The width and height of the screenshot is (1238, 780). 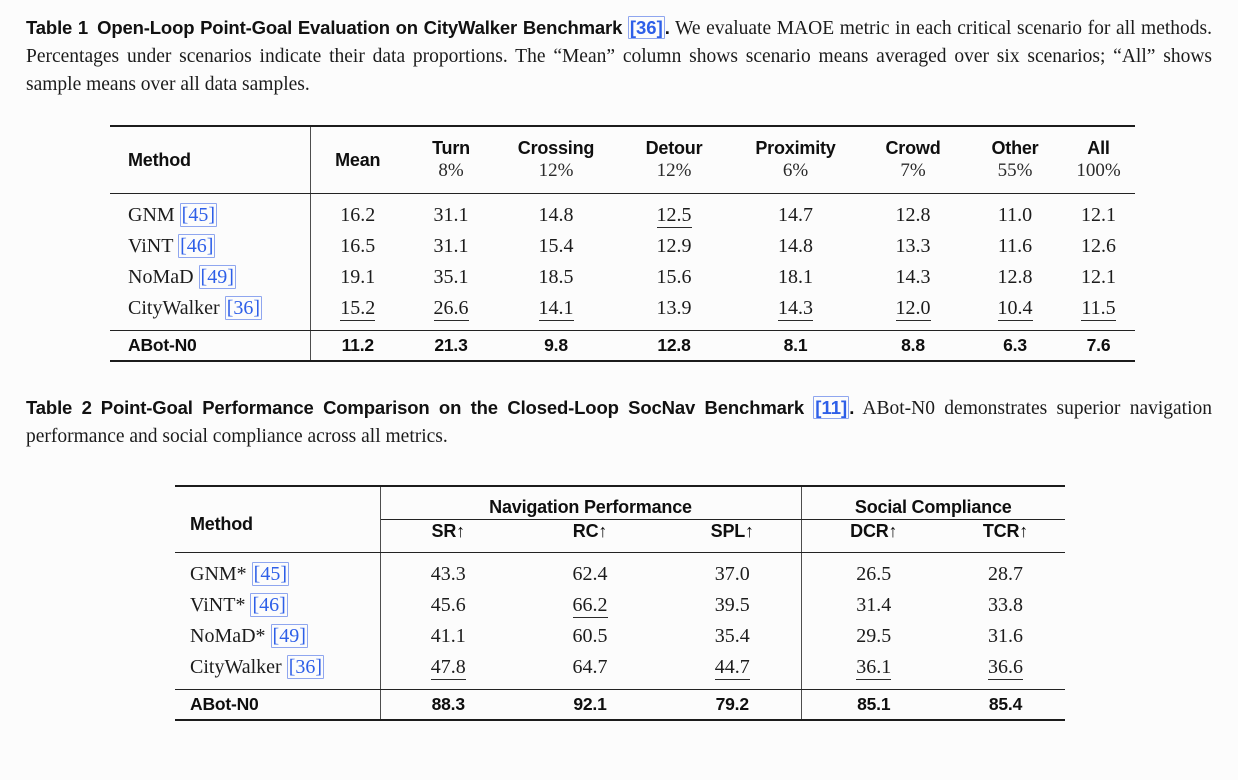 What do you see at coordinates (1015, 215) in the screenshot?
I see `value-cell: 11.0` at bounding box center [1015, 215].